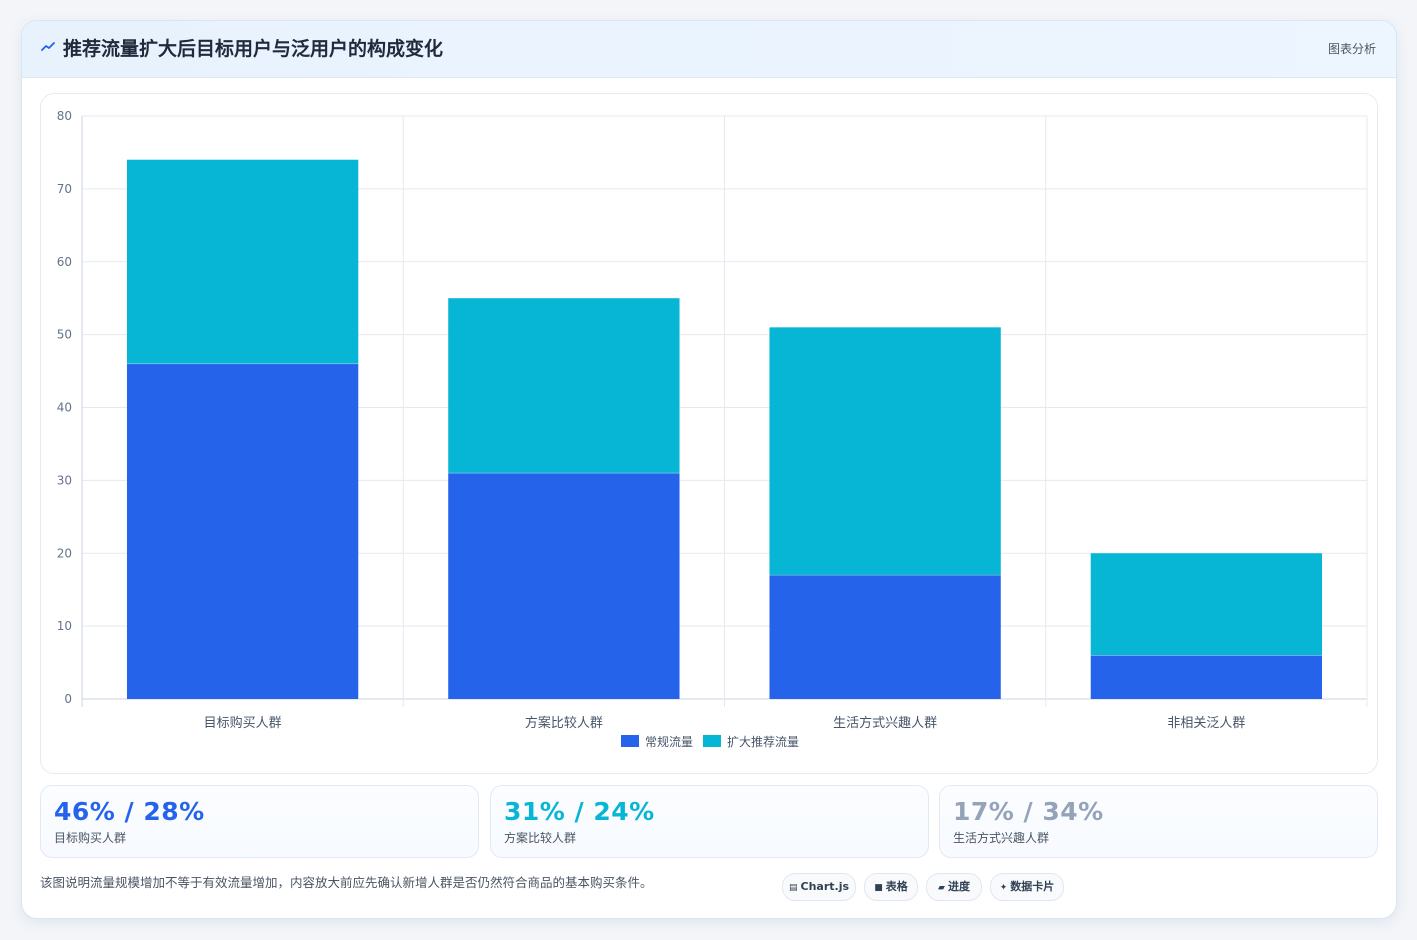 This screenshot has width=1417, height=940. What do you see at coordinates (941, 888) in the screenshot?
I see `progress-icon: ▰` at bounding box center [941, 888].